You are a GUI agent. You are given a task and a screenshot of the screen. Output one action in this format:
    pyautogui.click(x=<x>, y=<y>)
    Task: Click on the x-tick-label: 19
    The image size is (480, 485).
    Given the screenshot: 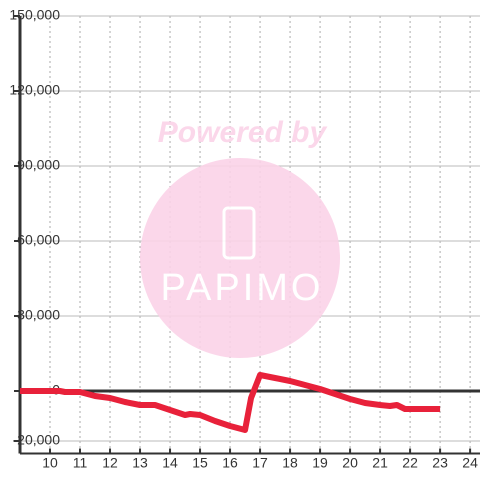 What is the action you would take?
    pyautogui.click(x=320, y=463)
    